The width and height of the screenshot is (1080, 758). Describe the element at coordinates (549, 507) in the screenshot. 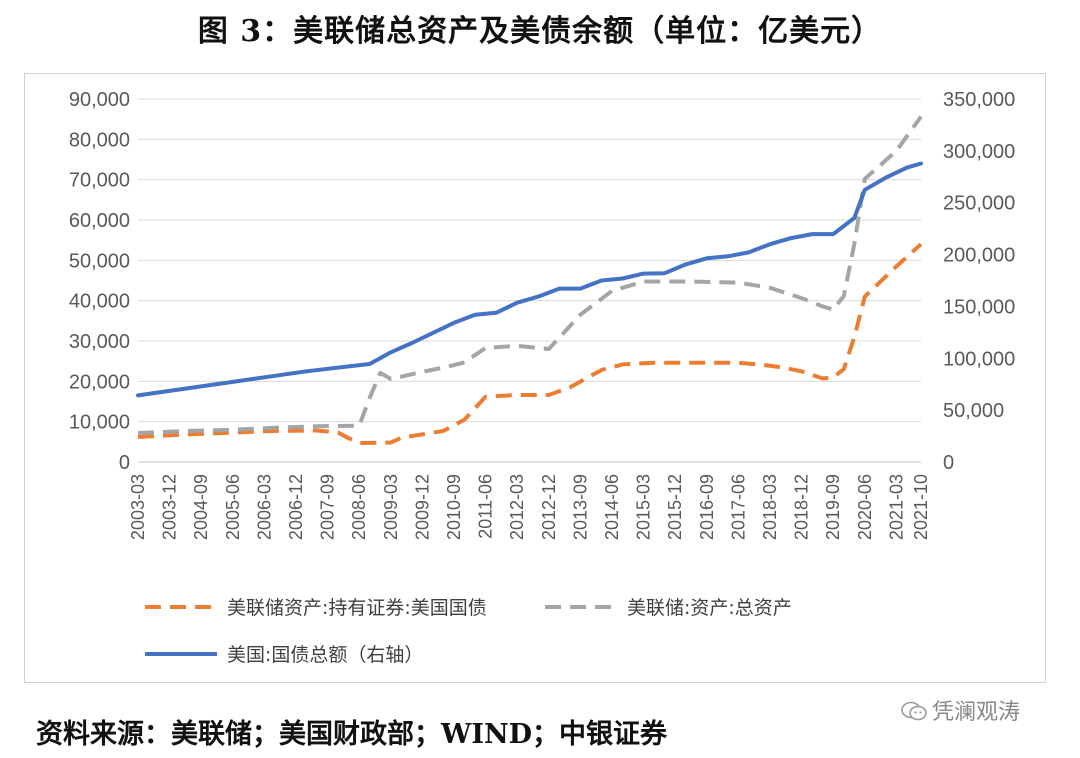

I see `x-tick-label: 2012-12` at that location.